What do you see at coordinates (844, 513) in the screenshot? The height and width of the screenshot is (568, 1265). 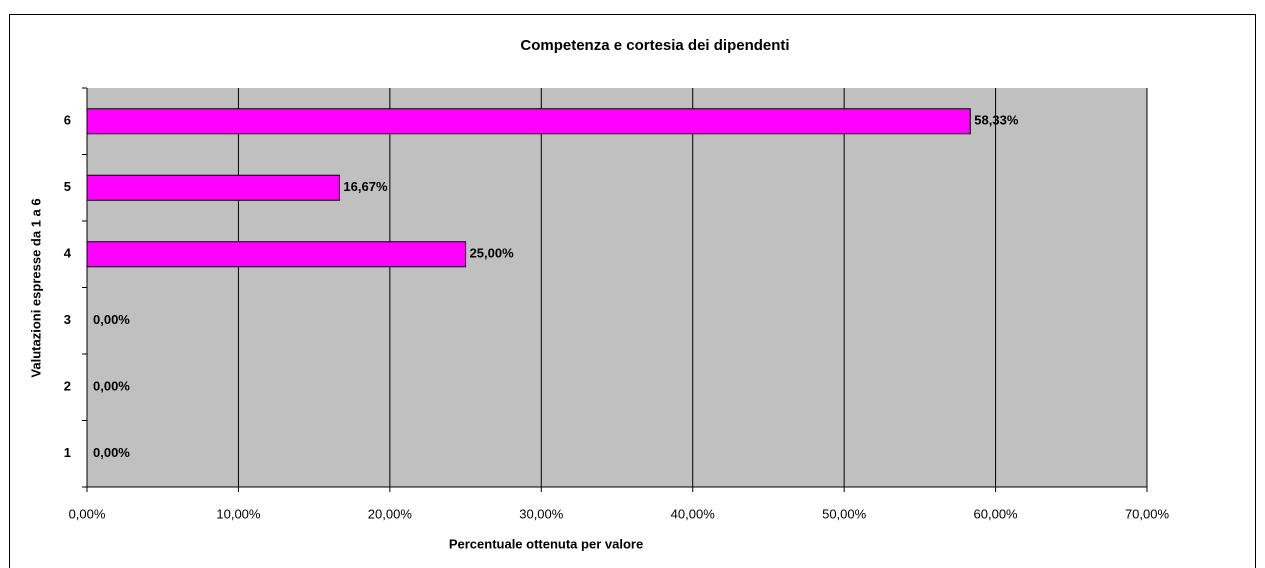 I see `x-tick-label: 50,00%` at bounding box center [844, 513].